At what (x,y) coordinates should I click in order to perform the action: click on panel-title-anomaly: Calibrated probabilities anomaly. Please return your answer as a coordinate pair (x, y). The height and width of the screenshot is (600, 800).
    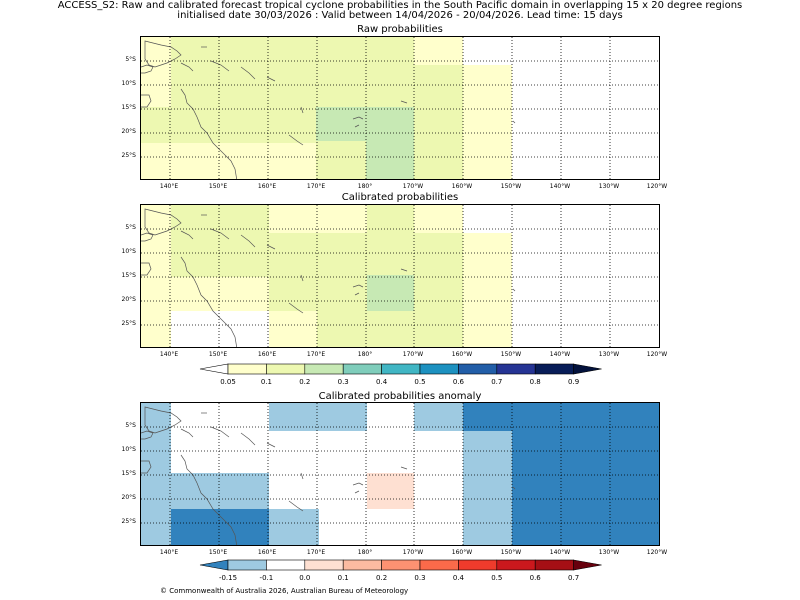
    Looking at the image, I should click on (400, 396).